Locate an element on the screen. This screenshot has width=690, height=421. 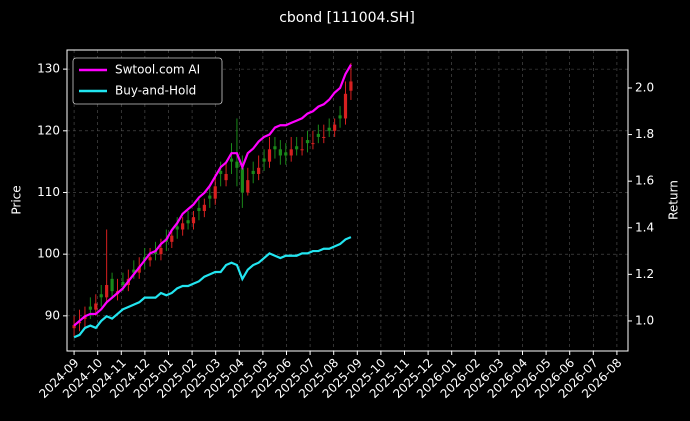
y-tick-label: 90 is located at coordinates (52, 315).